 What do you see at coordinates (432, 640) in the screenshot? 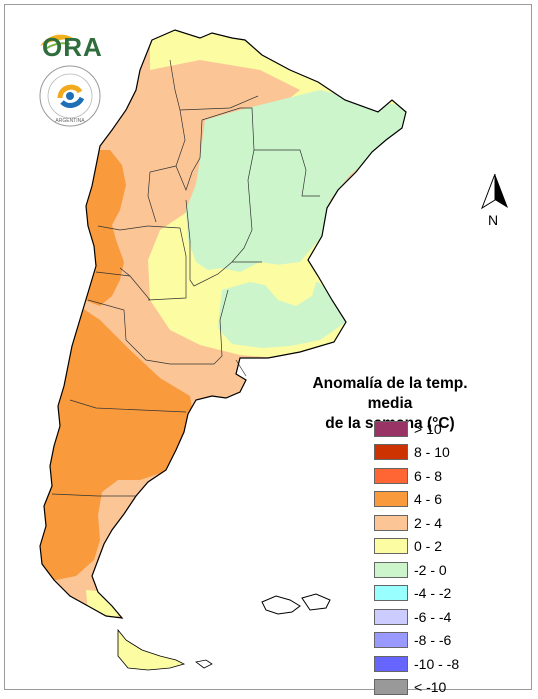
I see `legend-label: -8 - -6` at bounding box center [432, 640].